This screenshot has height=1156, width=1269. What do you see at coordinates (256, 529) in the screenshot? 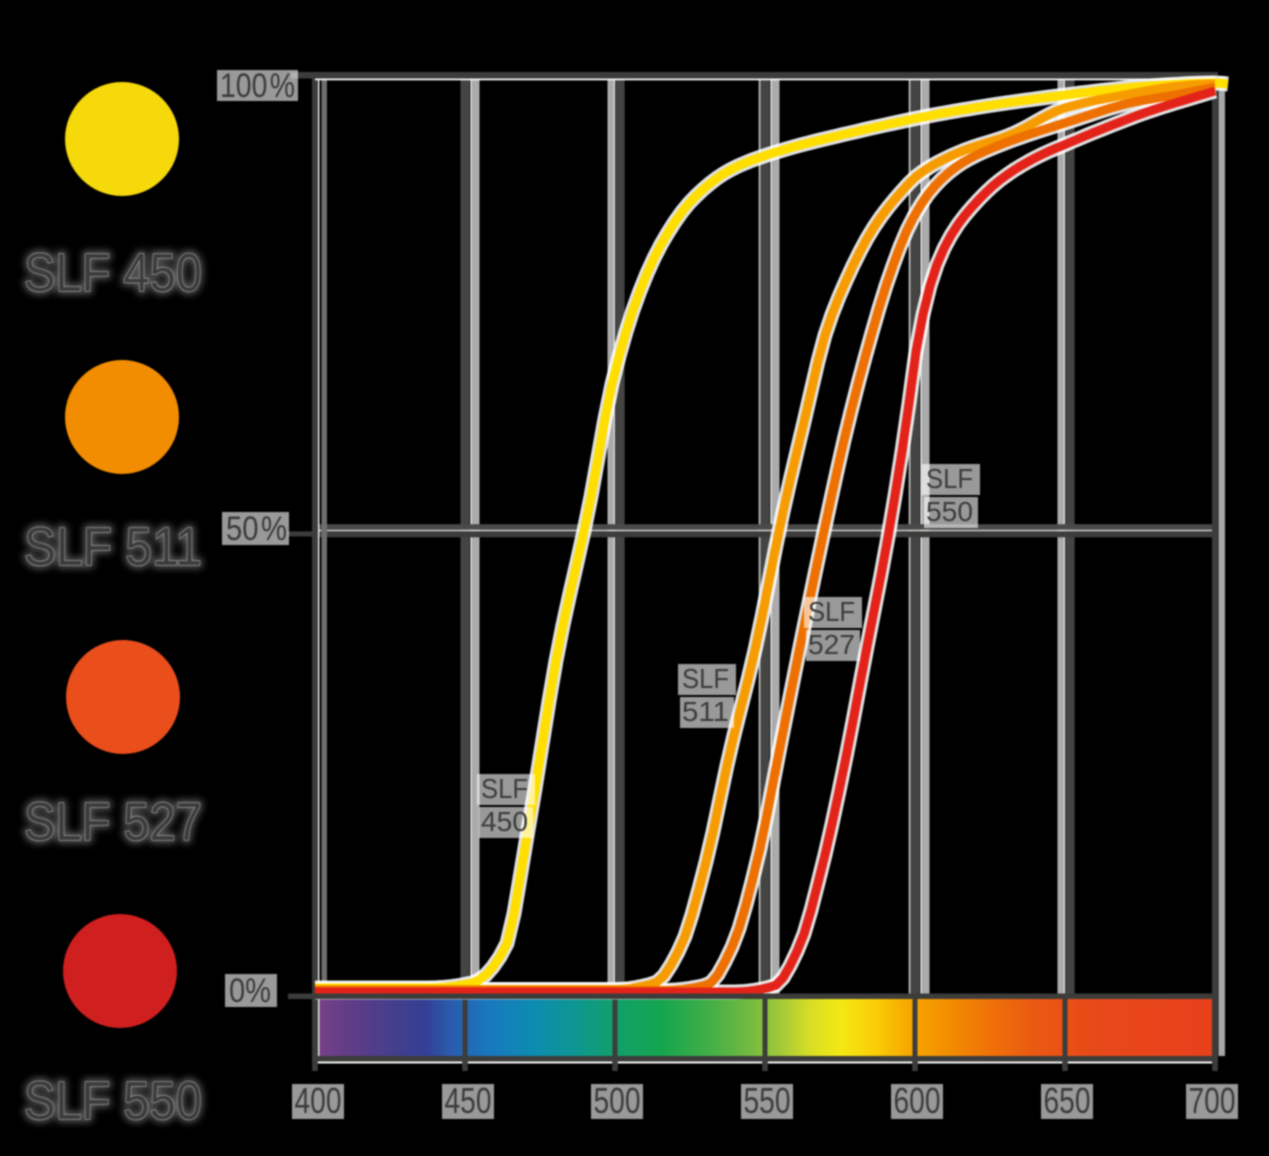
I see `svg-text: 50 %` at bounding box center [256, 529].